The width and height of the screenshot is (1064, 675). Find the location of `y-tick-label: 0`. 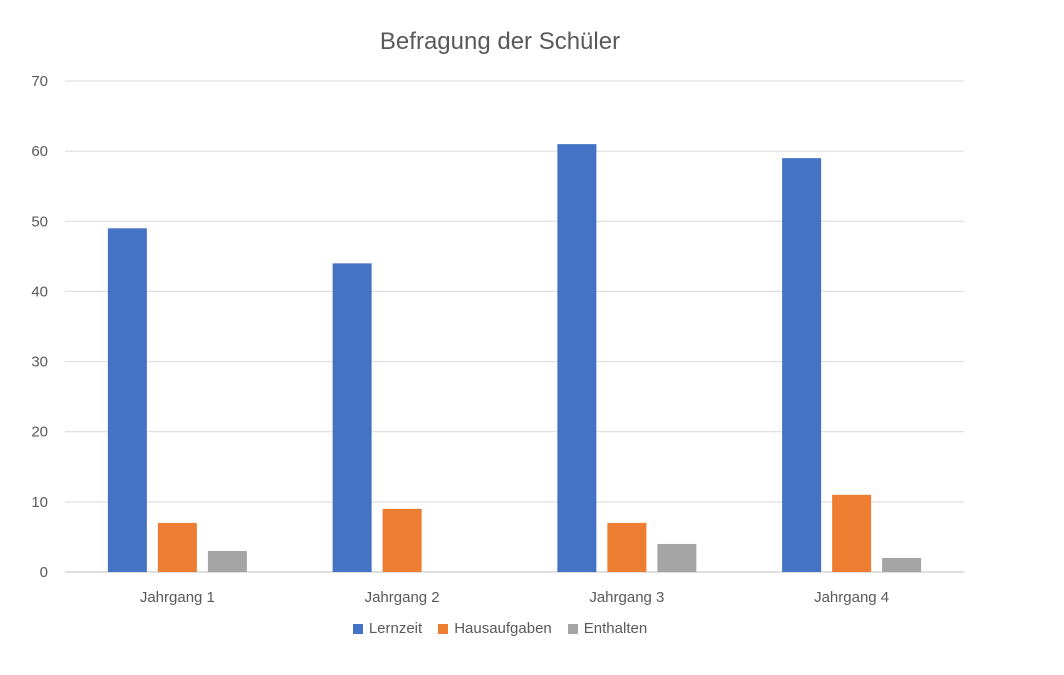

y-tick-label: 0 is located at coordinates (44, 572).